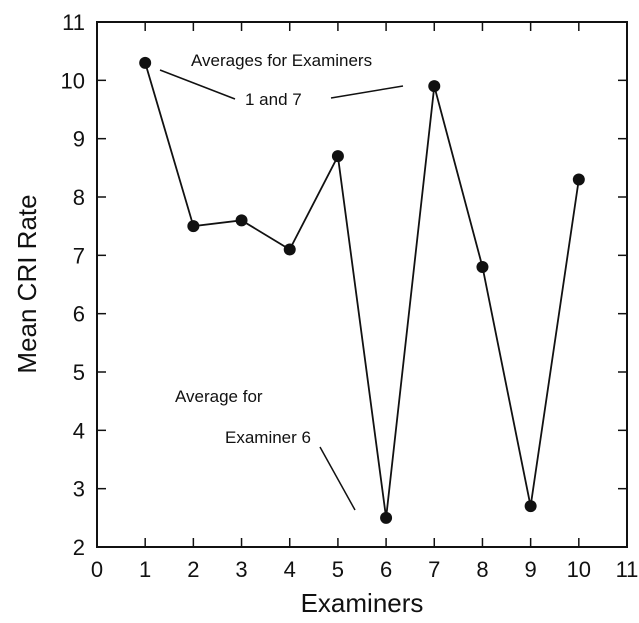  I want to click on x-tick-label: 1, so click(145, 569).